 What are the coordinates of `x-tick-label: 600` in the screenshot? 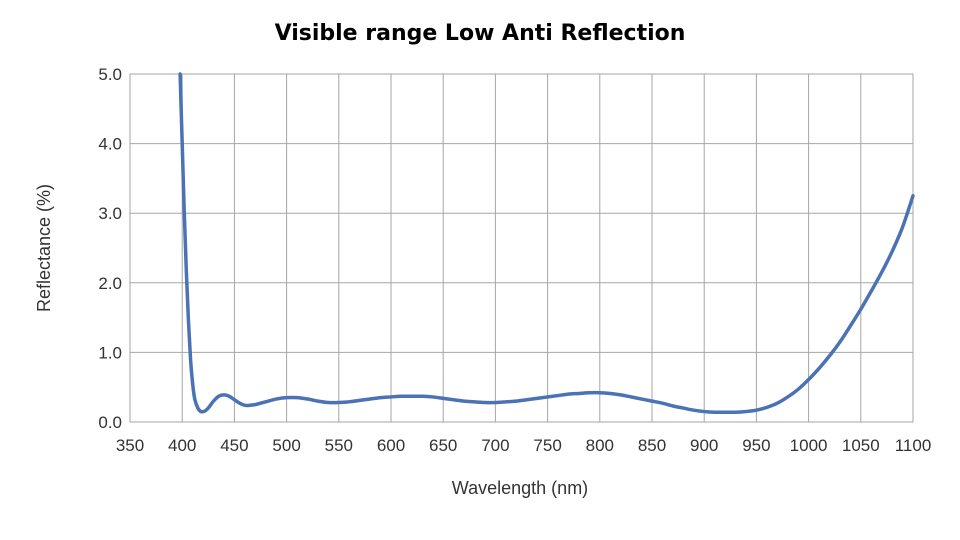 It's located at (391, 445).